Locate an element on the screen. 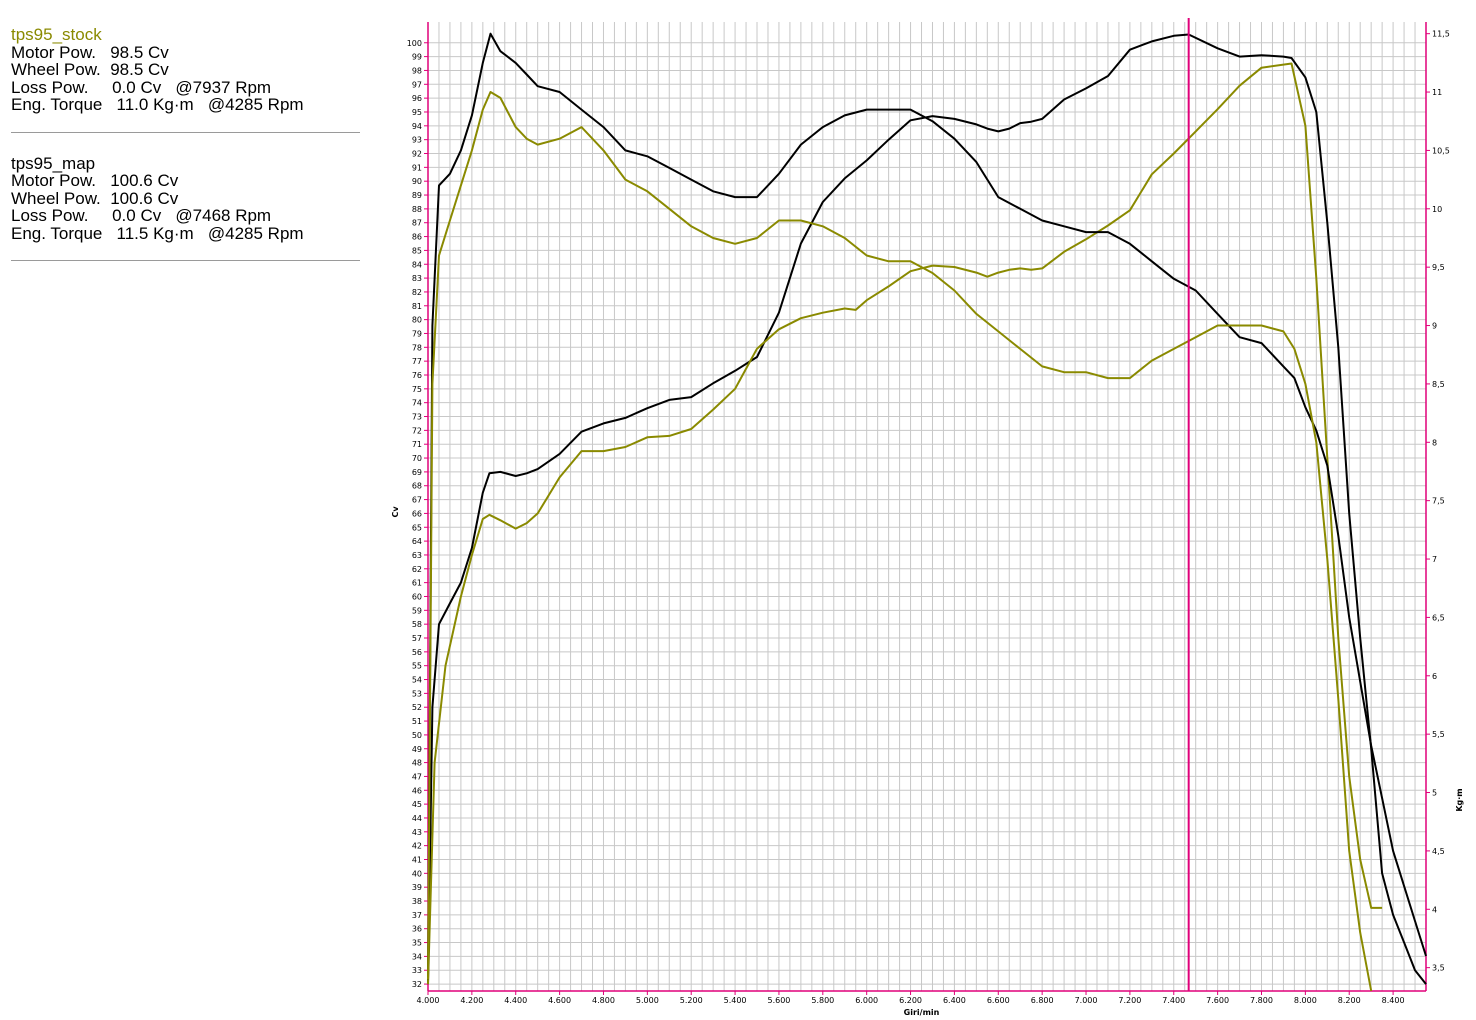 The image size is (1476, 1020). y-left-tick-label: 56 is located at coordinates (417, 652).